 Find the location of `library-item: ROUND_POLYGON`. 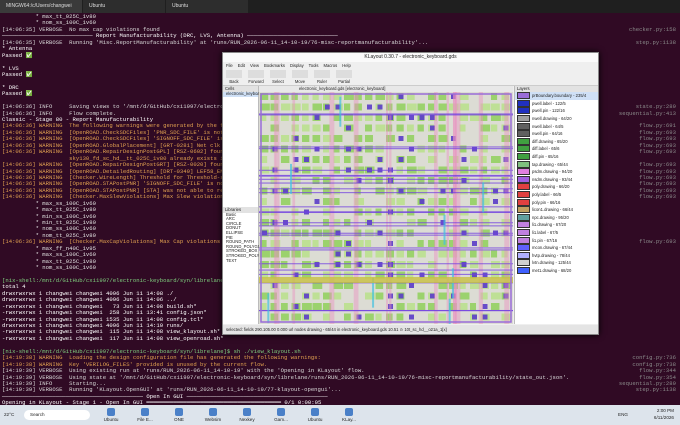

library-item: ROUND_POLYGON is located at coordinates (245, 246).